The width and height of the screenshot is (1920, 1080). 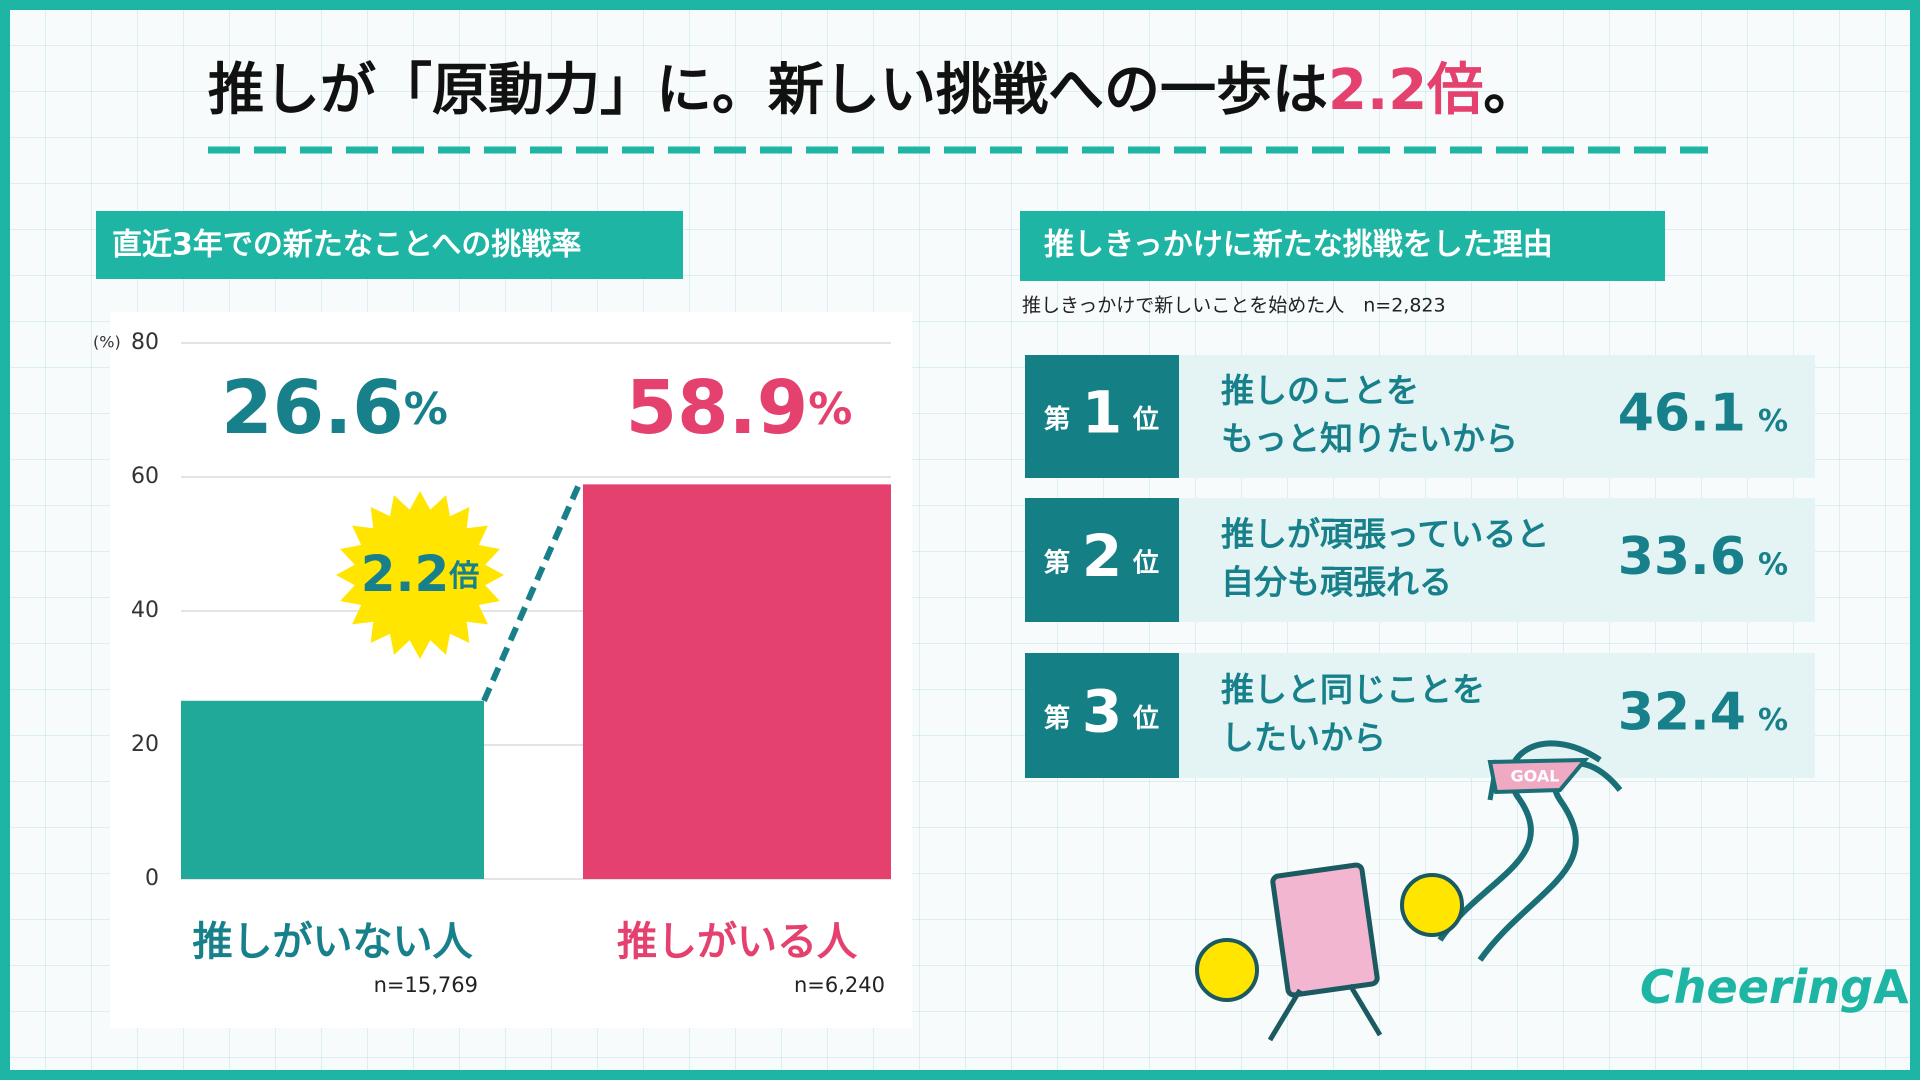 I want to click on y-tick-label: 40, so click(x=145, y=610).